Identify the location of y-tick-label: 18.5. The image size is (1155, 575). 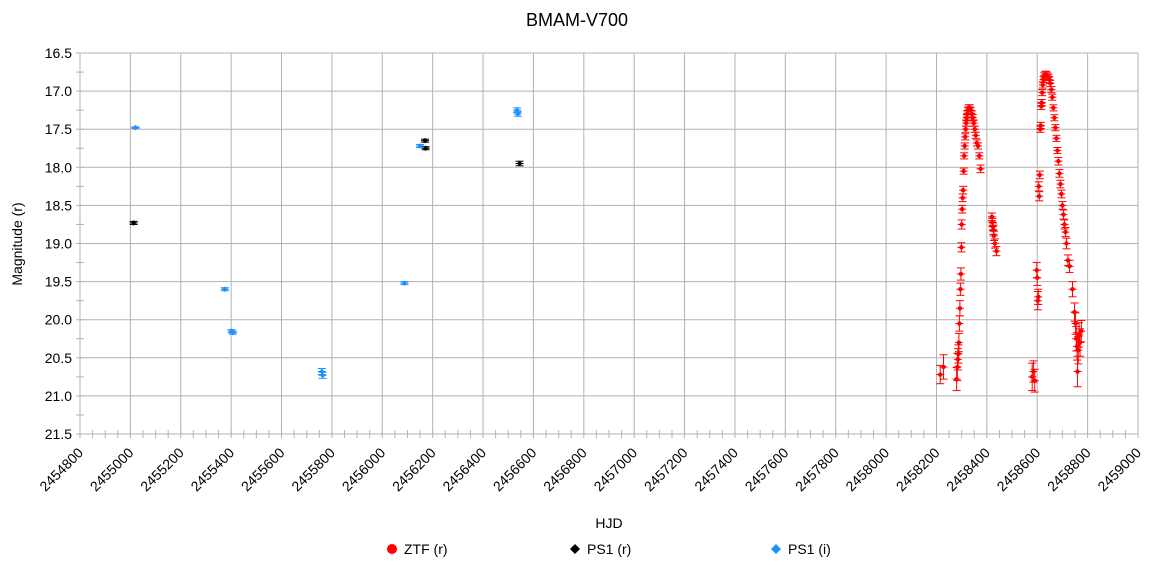
(58, 205).